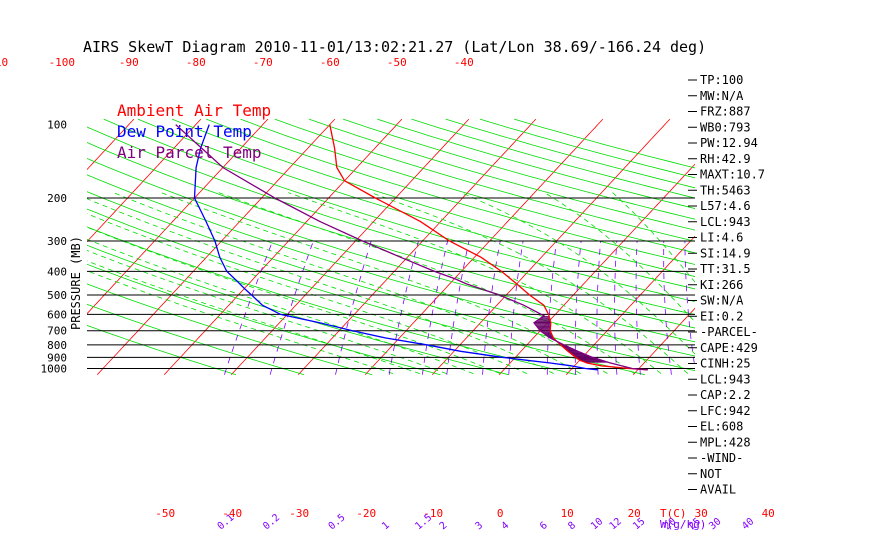 The width and height of the screenshot is (870, 560). What do you see at coordinates (725, 364) in the screenshot?
I see `index-value: CINH:25` at bounding box center [725, 364].